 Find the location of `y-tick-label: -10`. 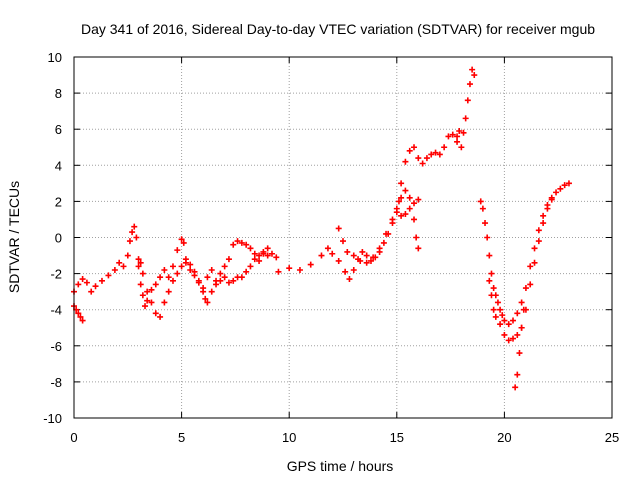

y-tick-label: -10 is located at coordinates (52, 418).